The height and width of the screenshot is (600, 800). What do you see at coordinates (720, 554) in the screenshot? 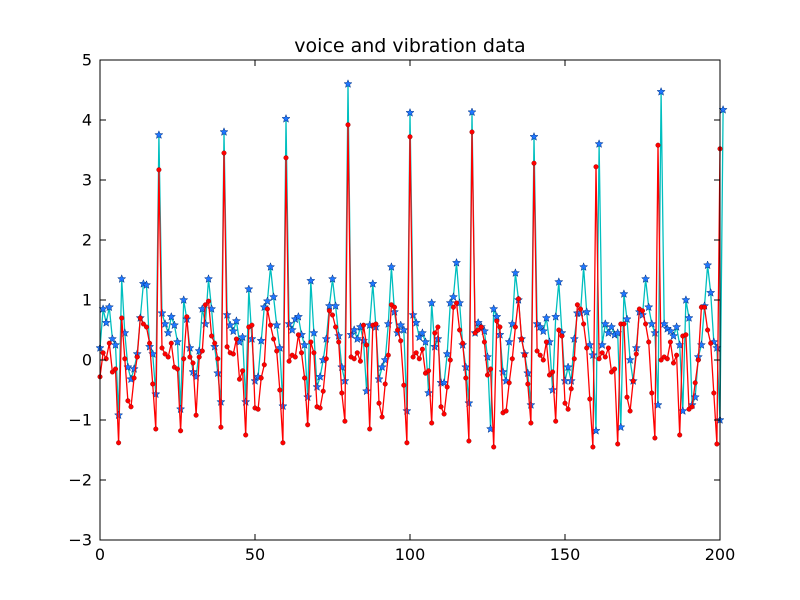
I see `x-tick-label: 200` at bounding box center [720, 554].